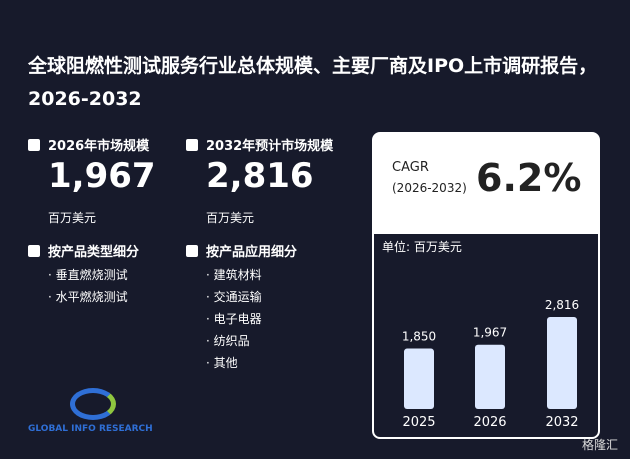  I want to click on segment-list: · 建筑材料 · 交通运输 · 电子电器 · 纺织品 · 其他, so click(234, 319).